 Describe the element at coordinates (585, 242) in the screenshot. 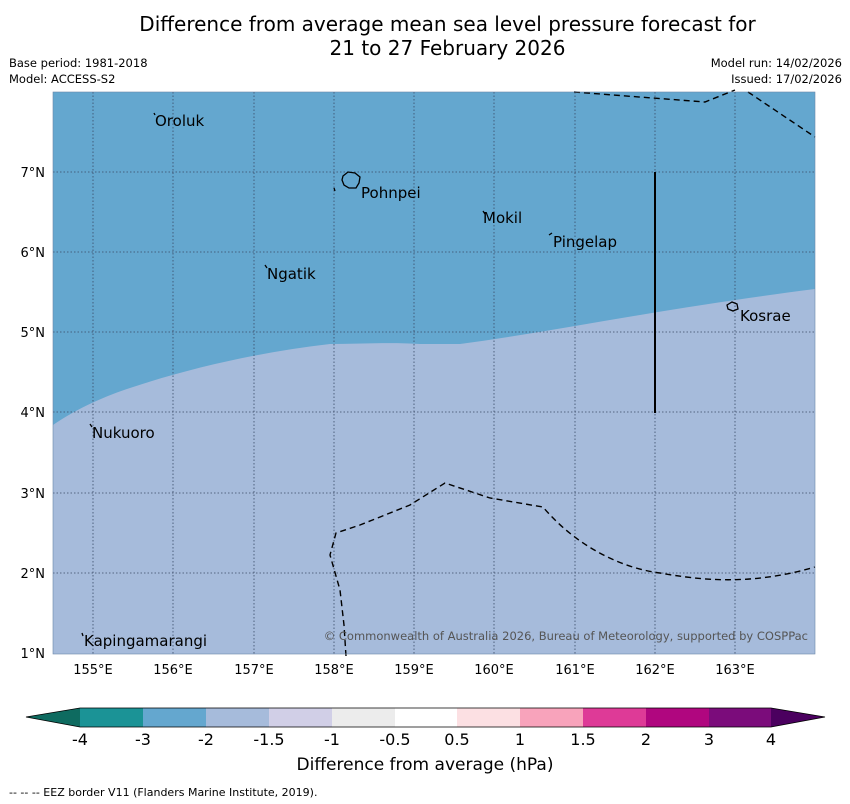

I see `place-pingelap: Pingelap` at that location.